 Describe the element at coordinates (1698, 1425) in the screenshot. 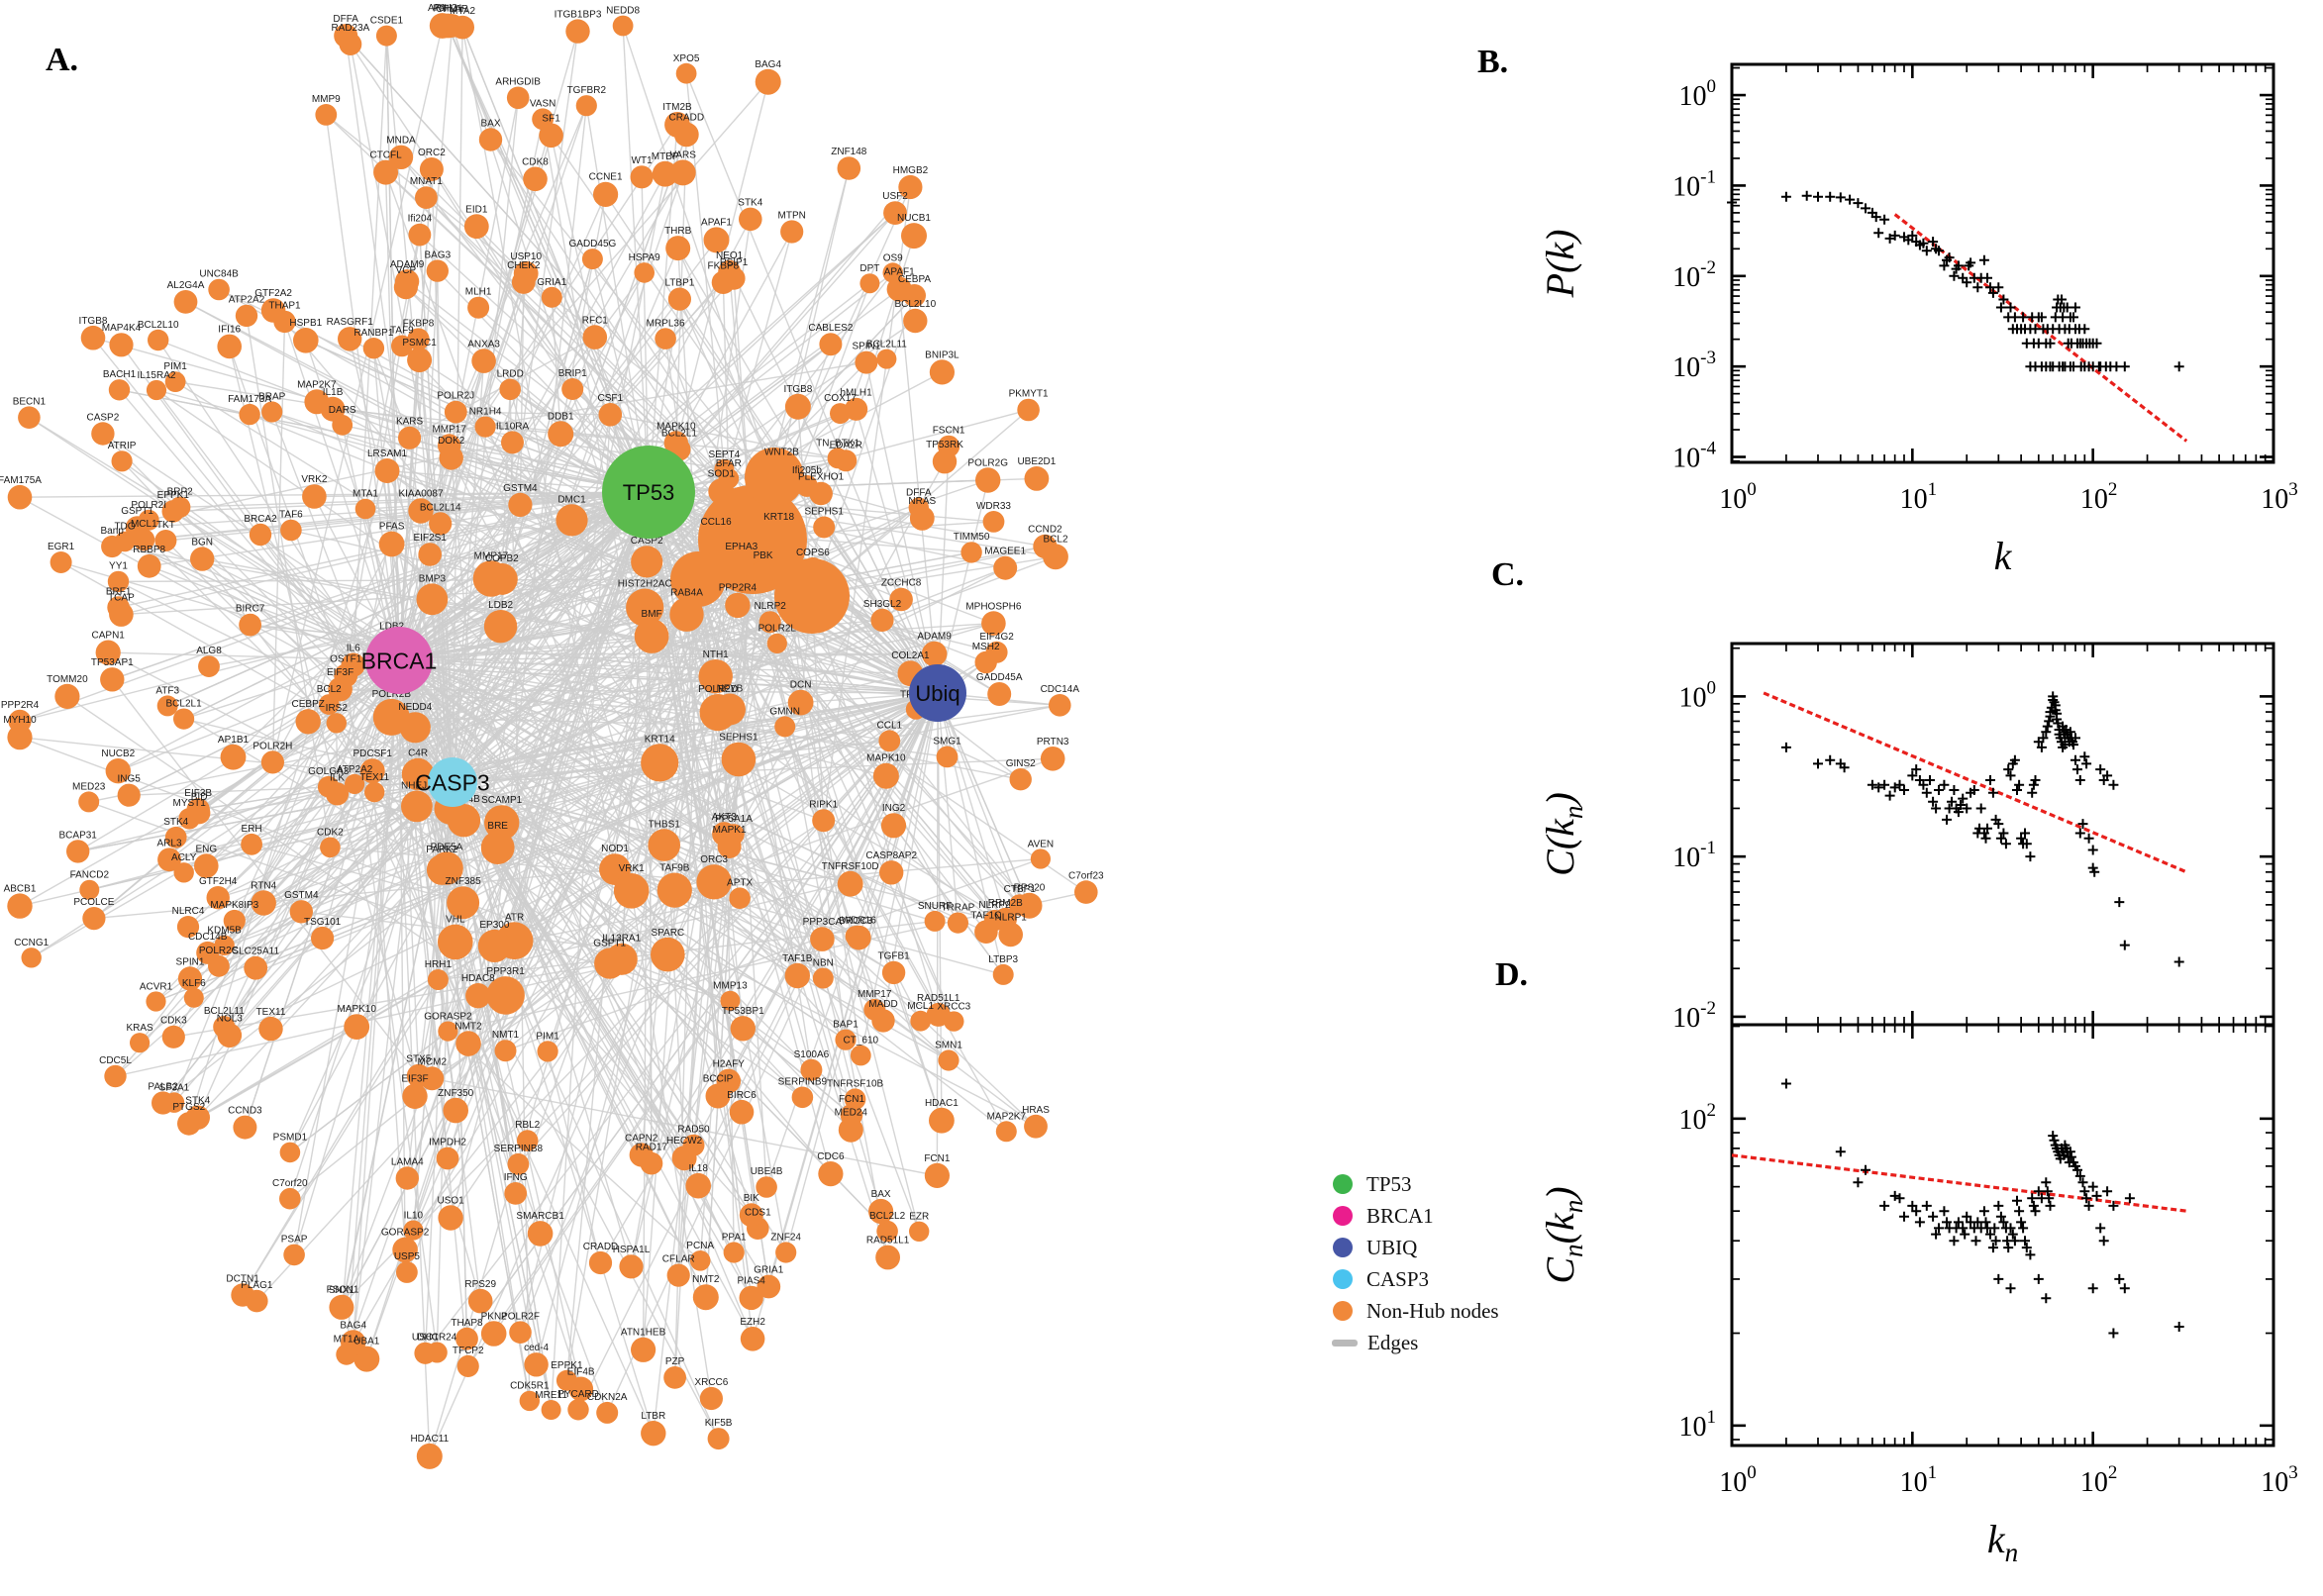

I see `tick-label: 10¹` at that location.